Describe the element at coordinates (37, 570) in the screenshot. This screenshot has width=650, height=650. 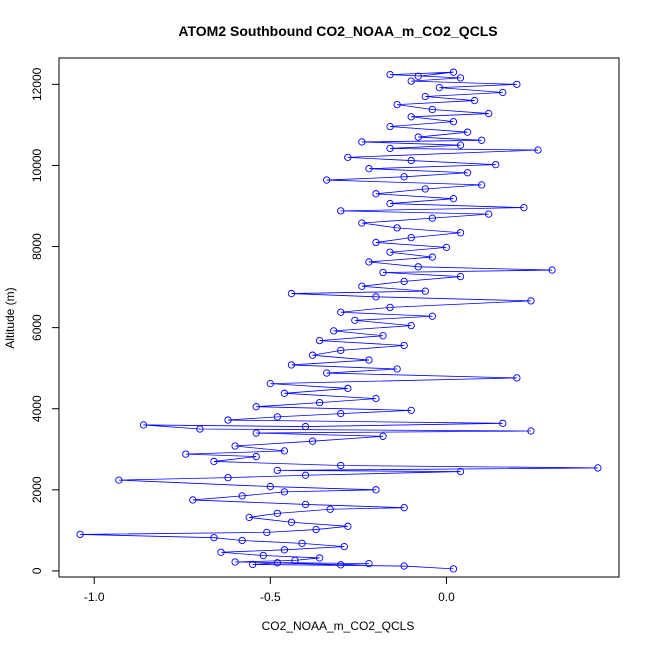
I see `y-tick-label: 0` at that location.